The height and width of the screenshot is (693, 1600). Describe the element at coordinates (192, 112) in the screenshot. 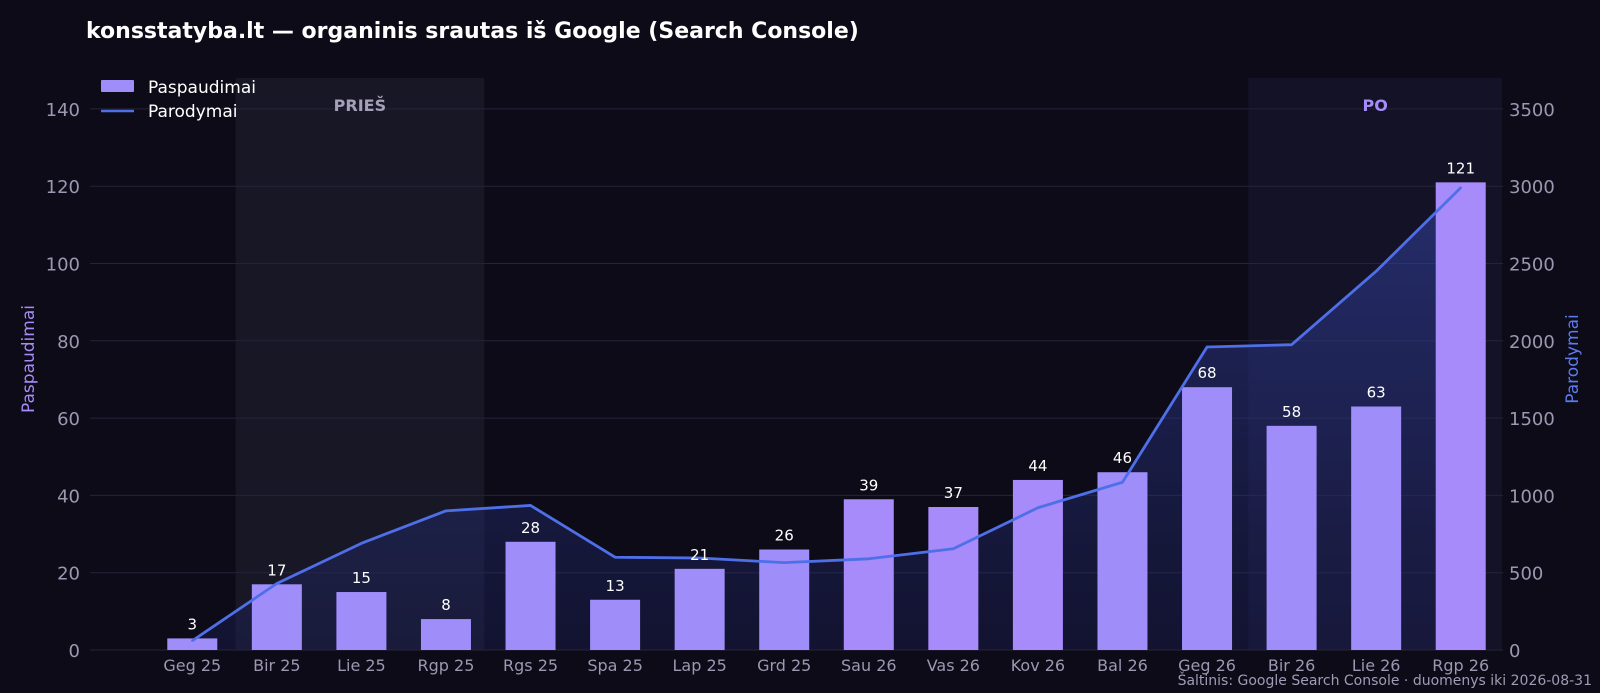

I see `legend-label-parodymai: Parodymai` at that location.